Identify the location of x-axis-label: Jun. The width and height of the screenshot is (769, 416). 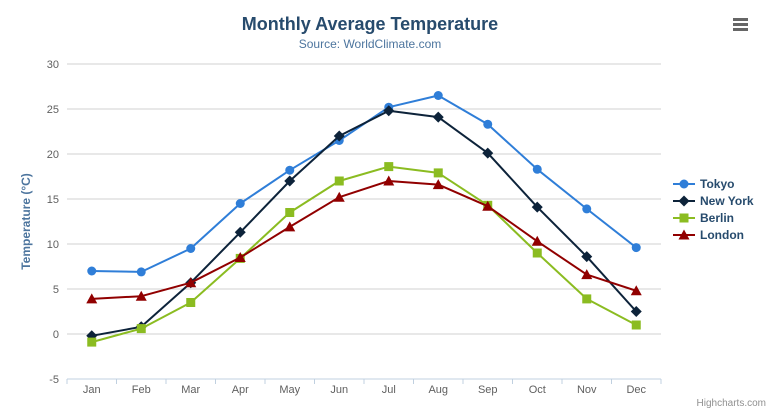
(339, 390).